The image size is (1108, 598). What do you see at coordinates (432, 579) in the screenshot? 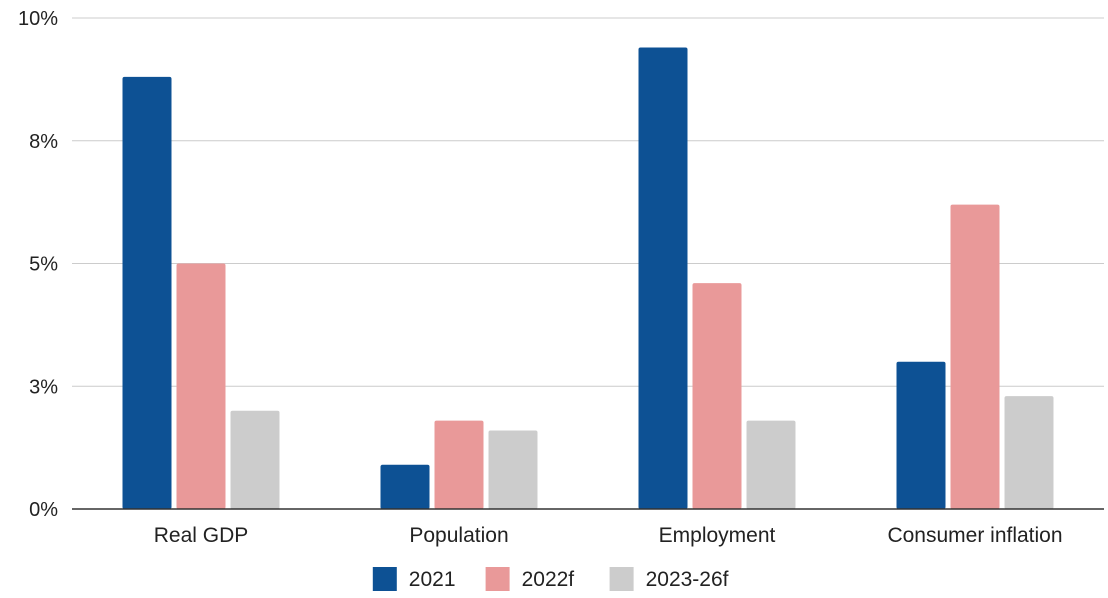
I see `legend-label: 2021` at bounding box center [432, 579].